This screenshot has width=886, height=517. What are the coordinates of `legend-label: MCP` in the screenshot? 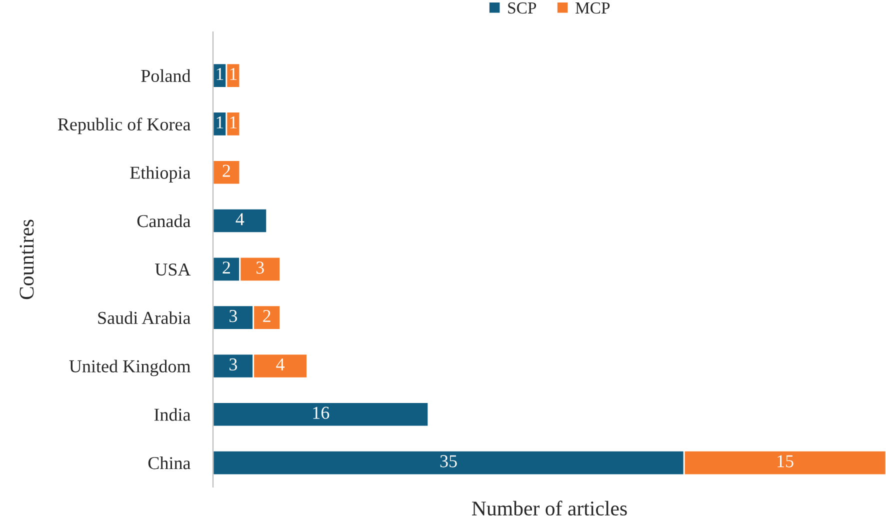 It's located at (593, 8).